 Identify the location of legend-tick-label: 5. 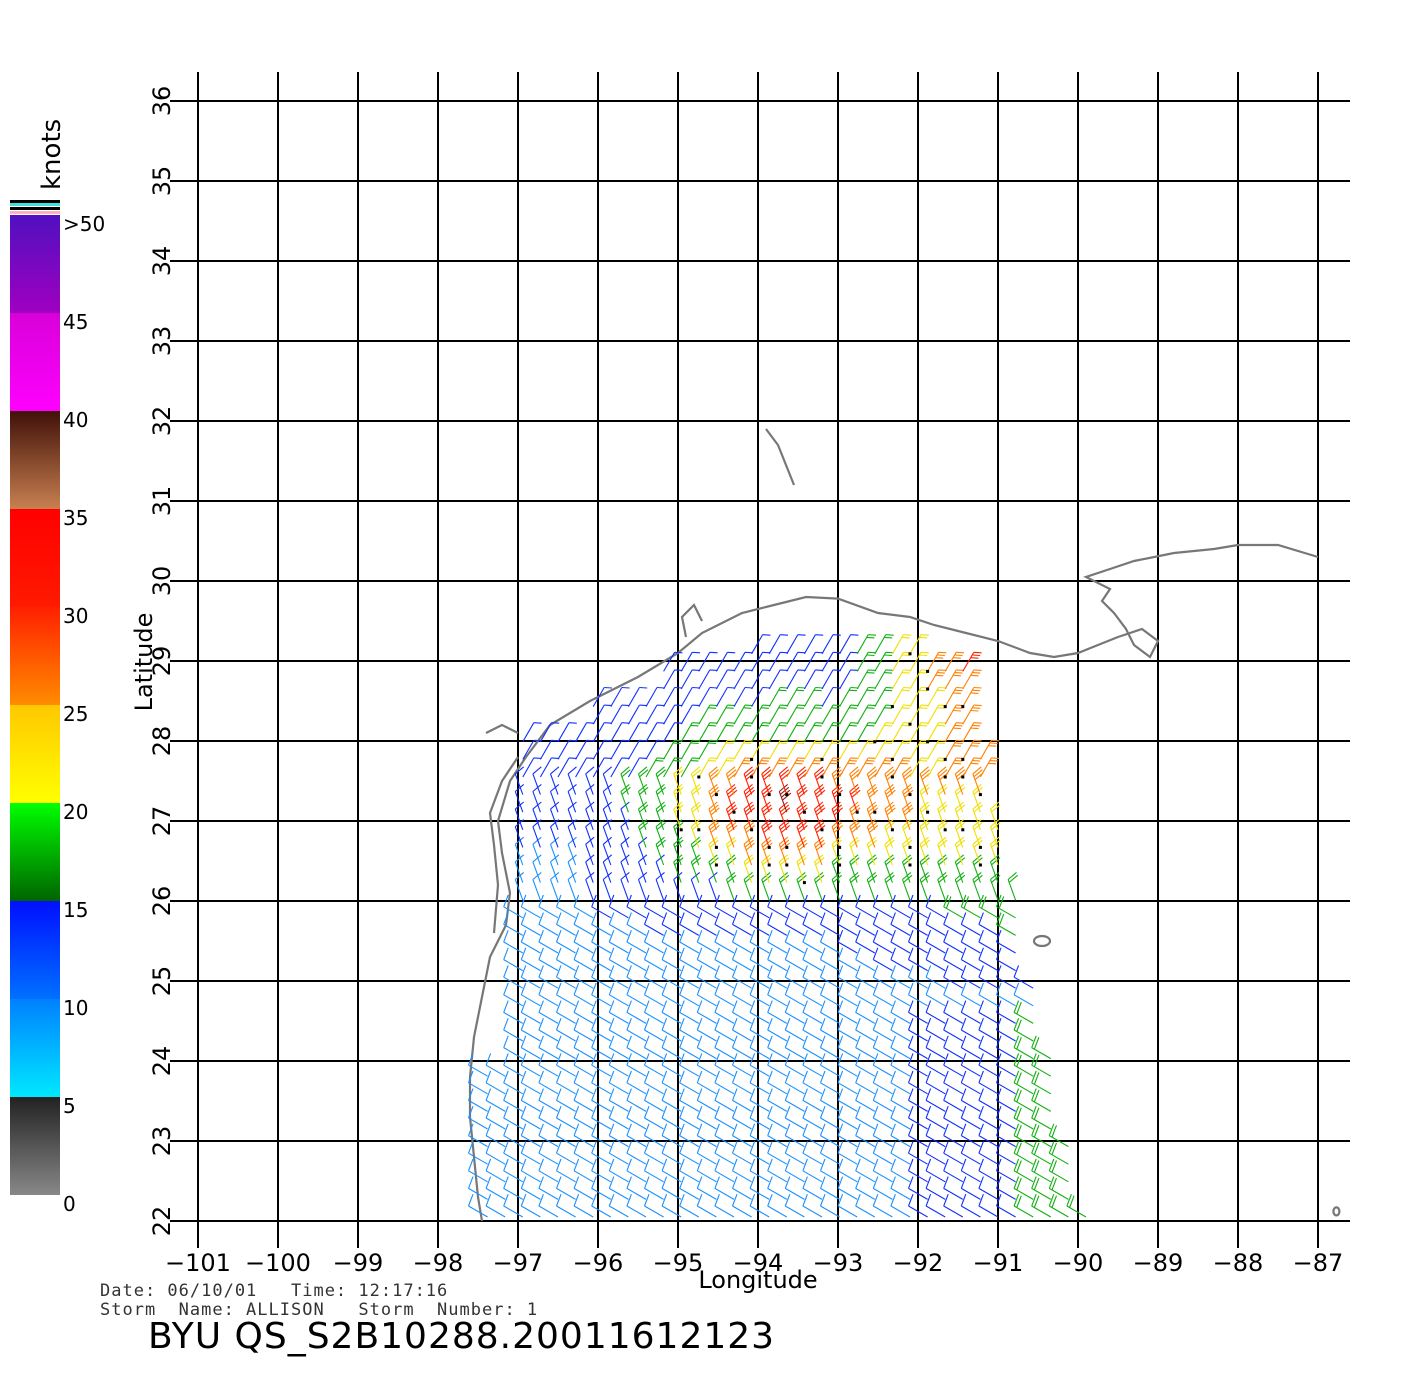
(69, 1106).